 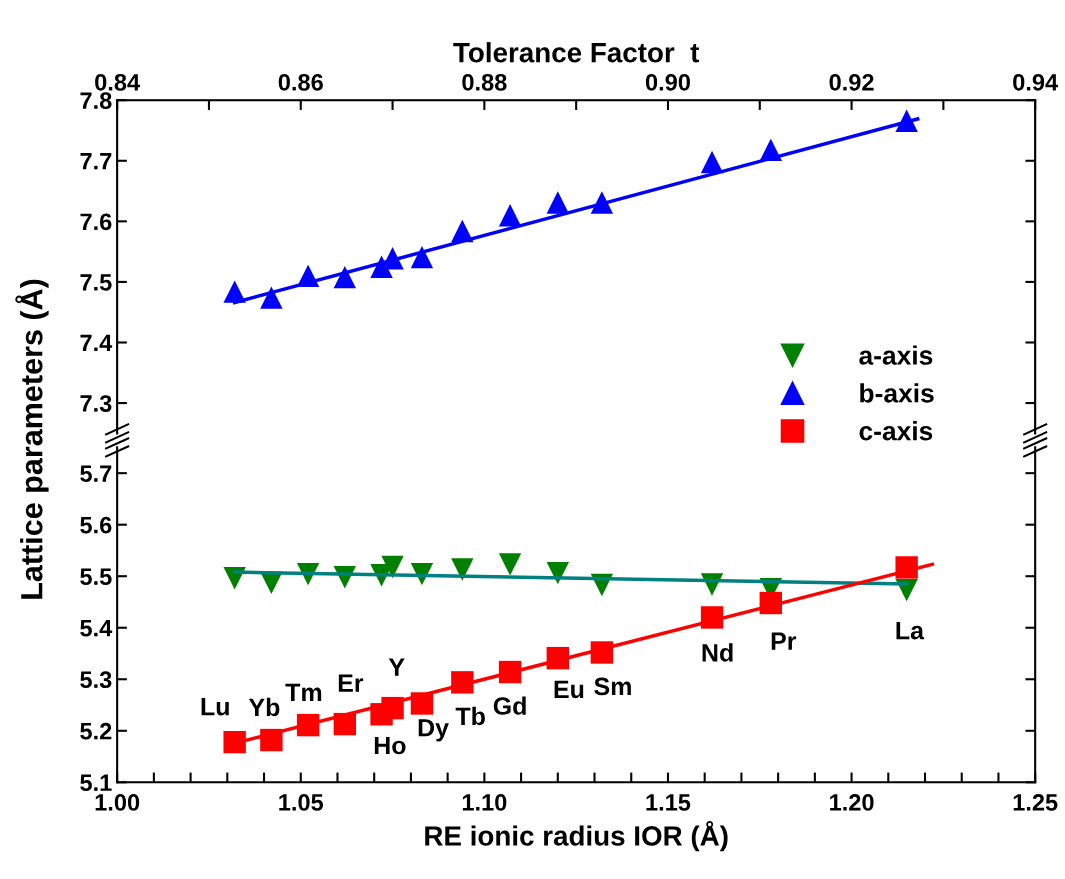 What do you see at coordinates (896, 431) in the screenshot?
I see `legend-label: c-axis` at bounding box center [896, 431].